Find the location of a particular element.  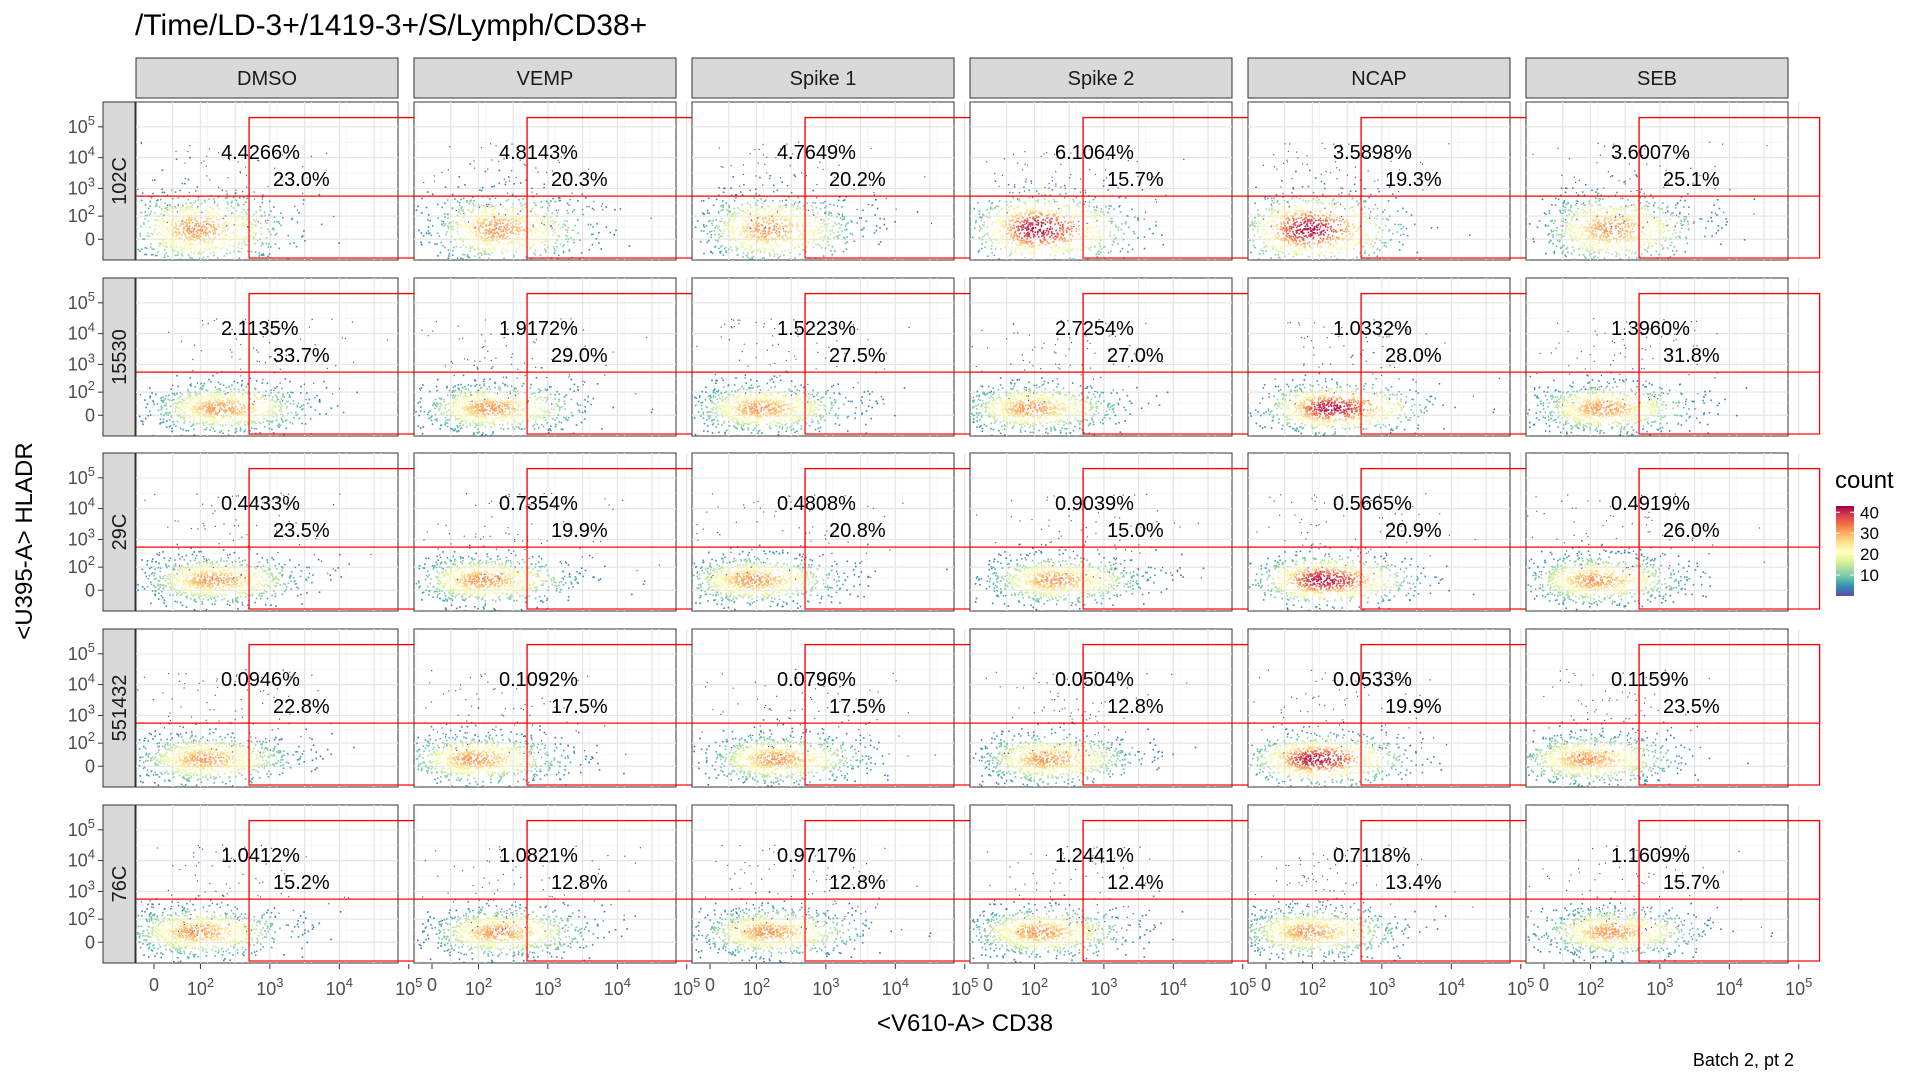

panel-102C-seb: 3.6007% 25.1% is located at coordinates (1673, 181).